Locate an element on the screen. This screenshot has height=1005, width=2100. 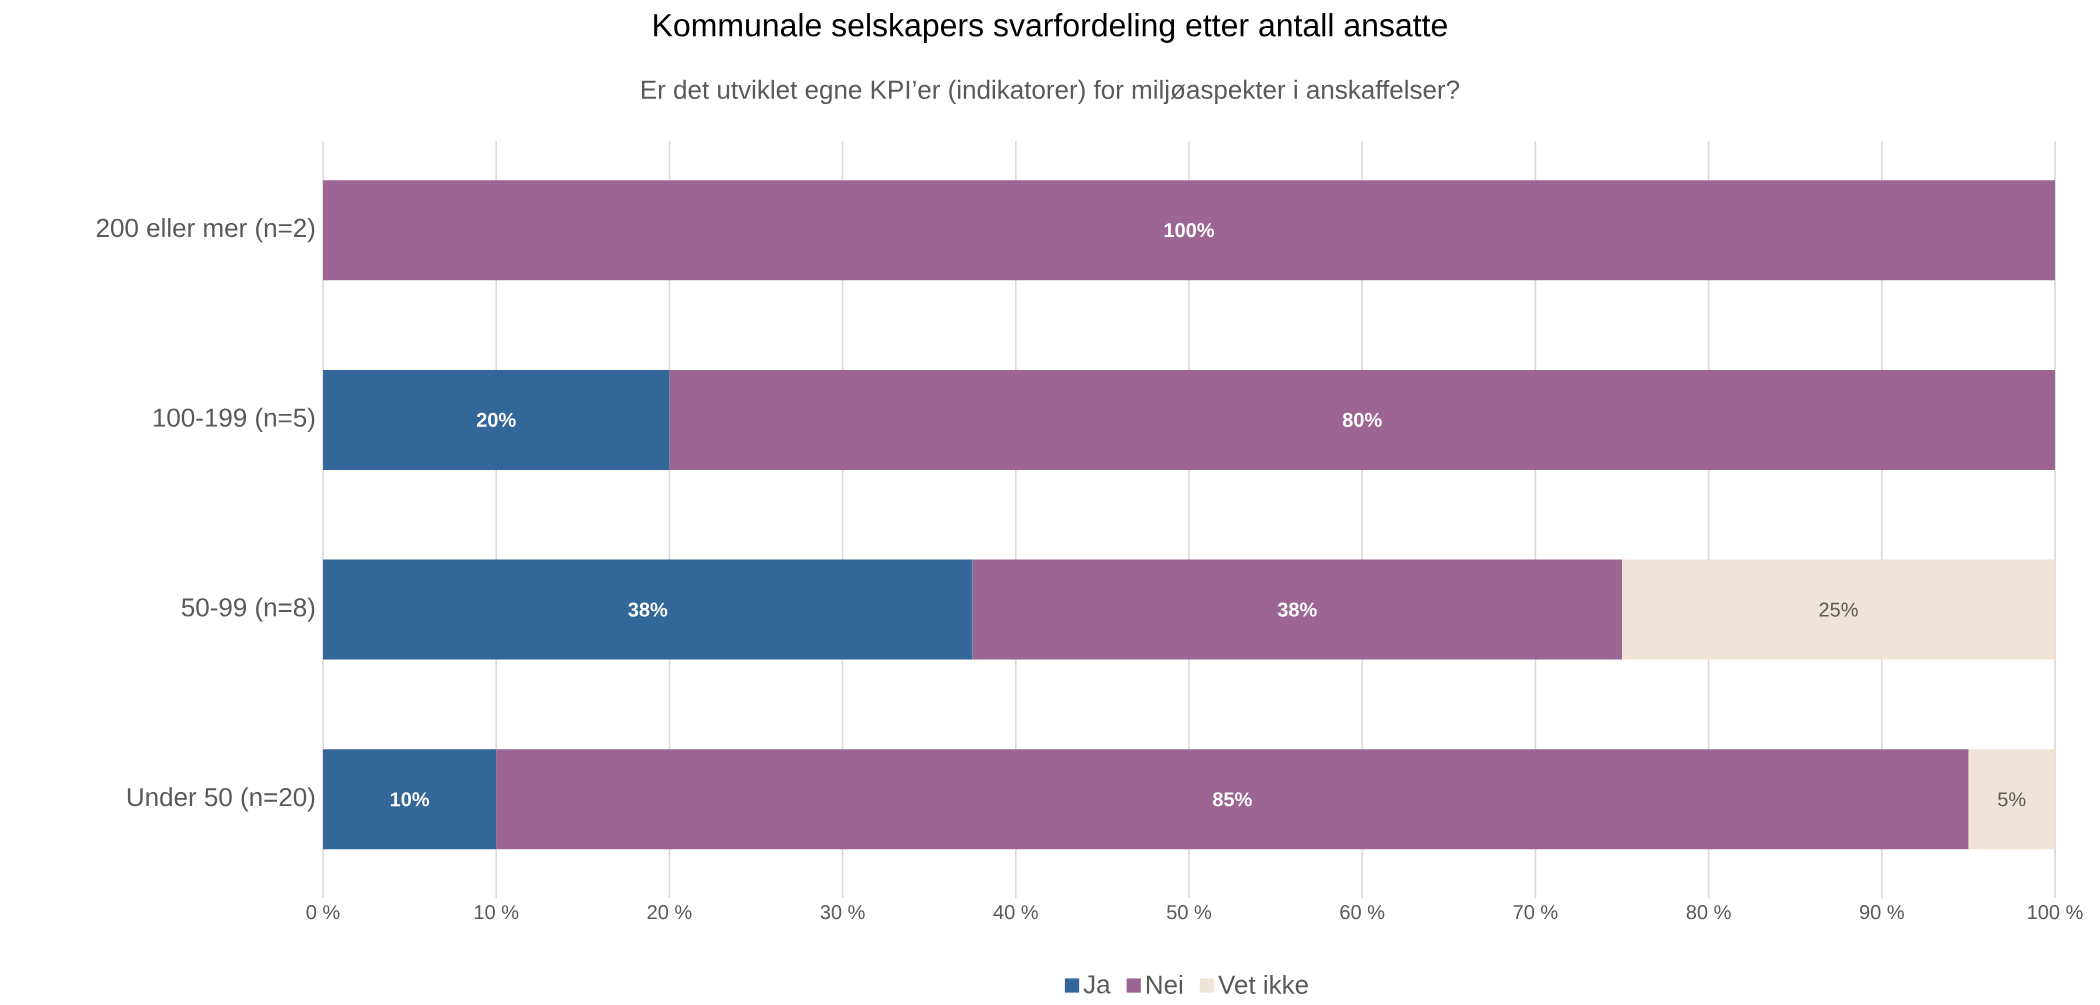
legend-label: Vet ikke is located at coordinates (1263, 985).